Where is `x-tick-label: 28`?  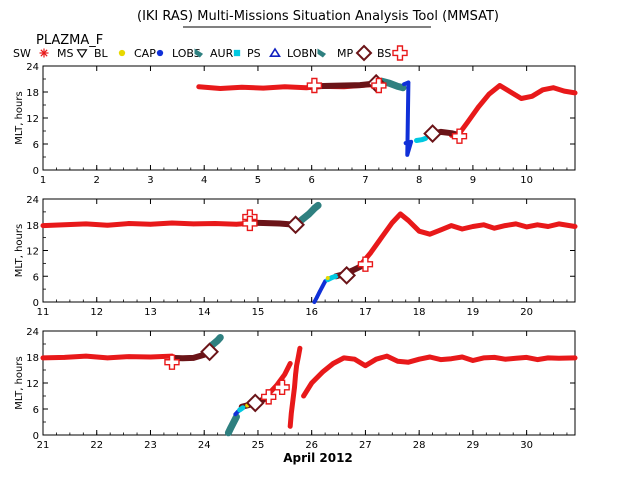
x-tick-label: 28 is located at coordinates (419, 445).